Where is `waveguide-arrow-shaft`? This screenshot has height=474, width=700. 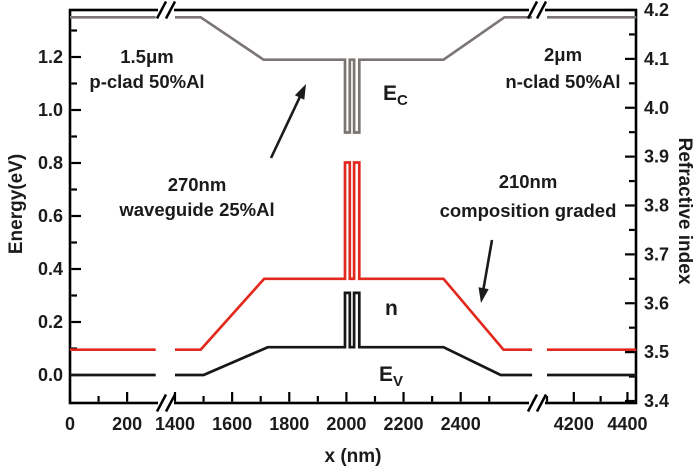 waveguide-arrow-shaft is located at coordinates (286, 126).